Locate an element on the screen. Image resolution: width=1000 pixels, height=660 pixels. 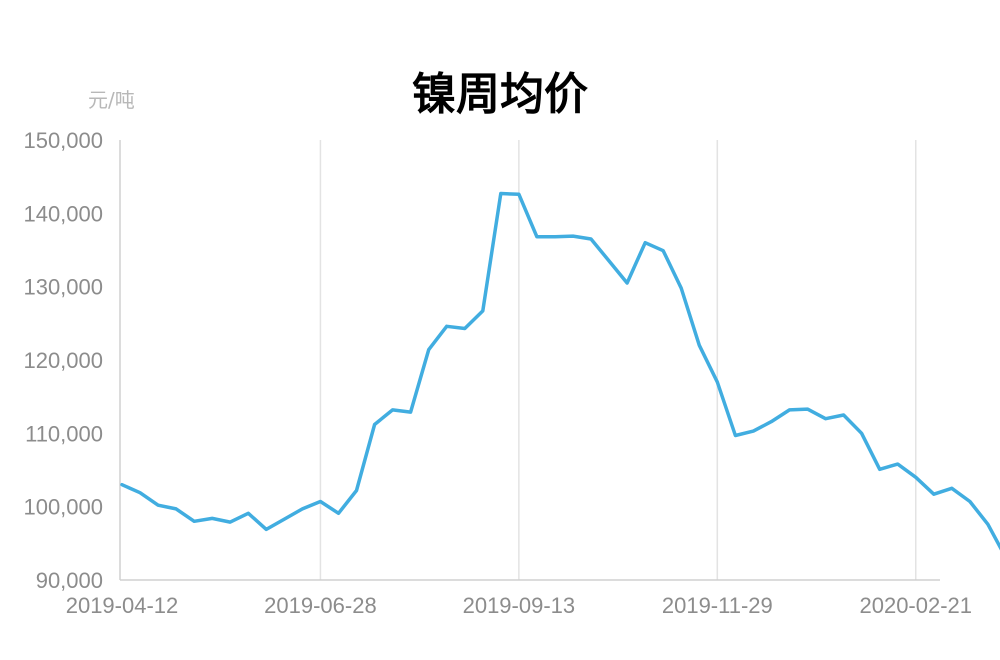
x-tick-label: 2019-04-12 is located at coordinates (122, 605).